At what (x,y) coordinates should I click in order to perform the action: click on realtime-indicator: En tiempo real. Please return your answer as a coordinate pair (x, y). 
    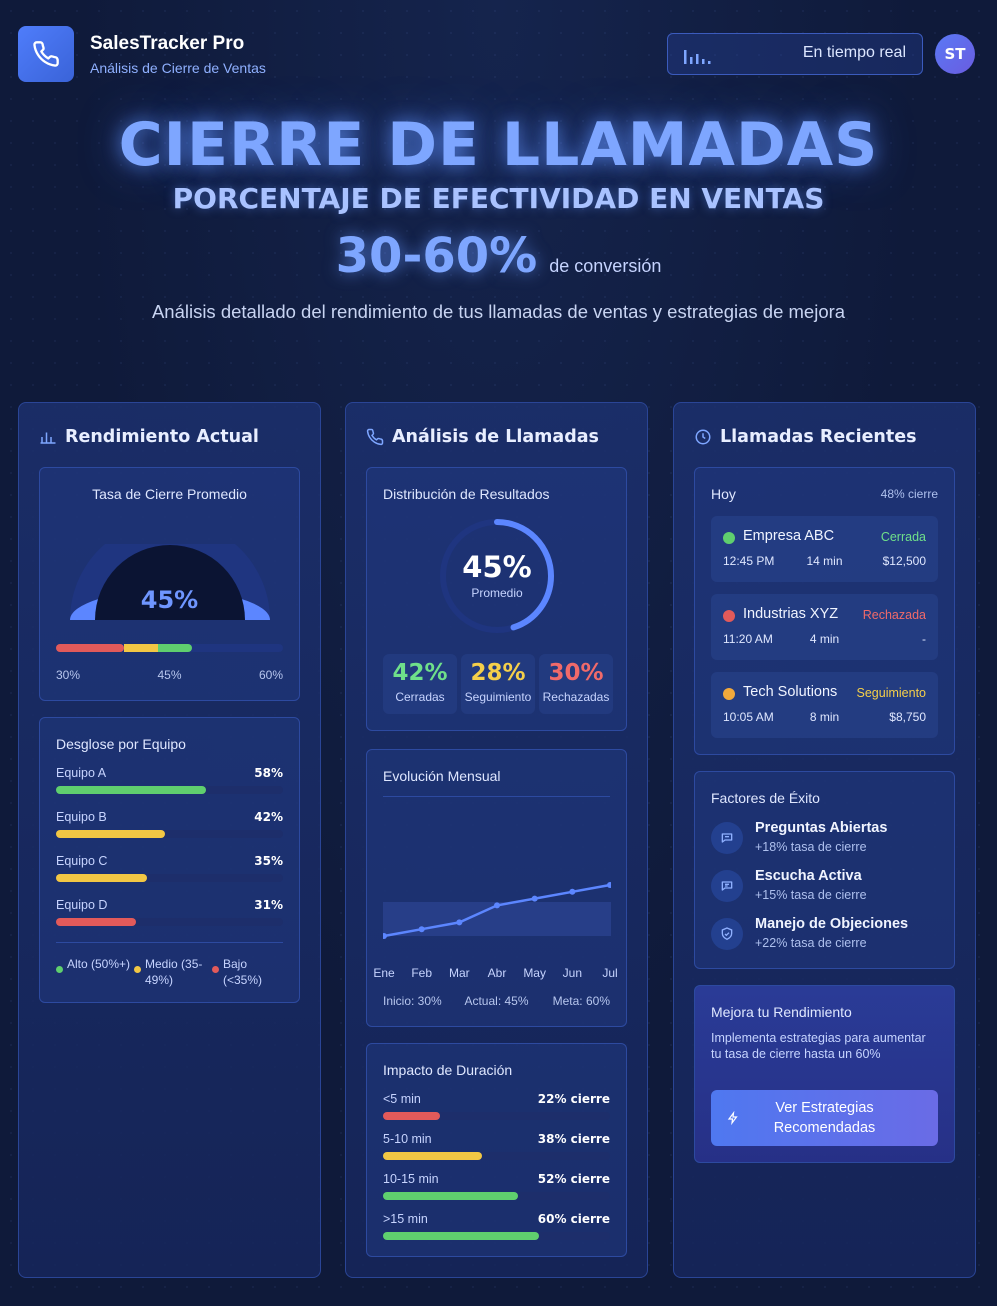
    Looking at the image, I should click on (795, 54).